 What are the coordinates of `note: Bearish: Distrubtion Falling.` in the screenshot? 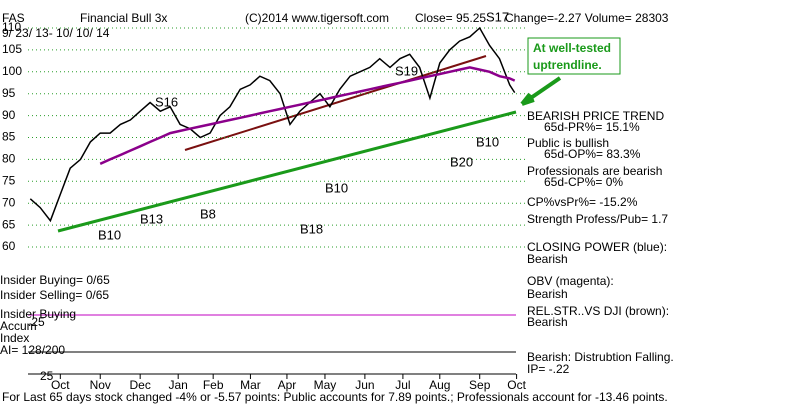 It's located at (600, 357).